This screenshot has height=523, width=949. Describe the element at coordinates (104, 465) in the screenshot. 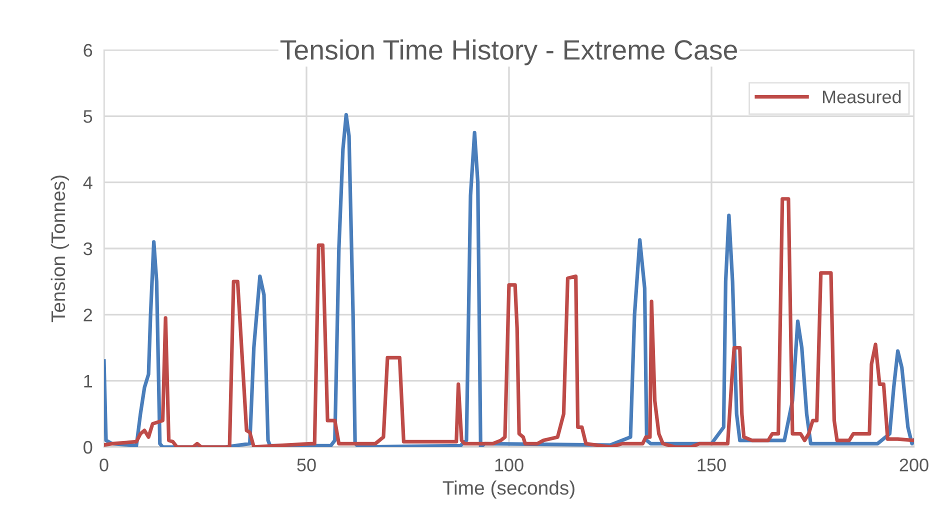

I see `x-tick-label: 0` at that location.